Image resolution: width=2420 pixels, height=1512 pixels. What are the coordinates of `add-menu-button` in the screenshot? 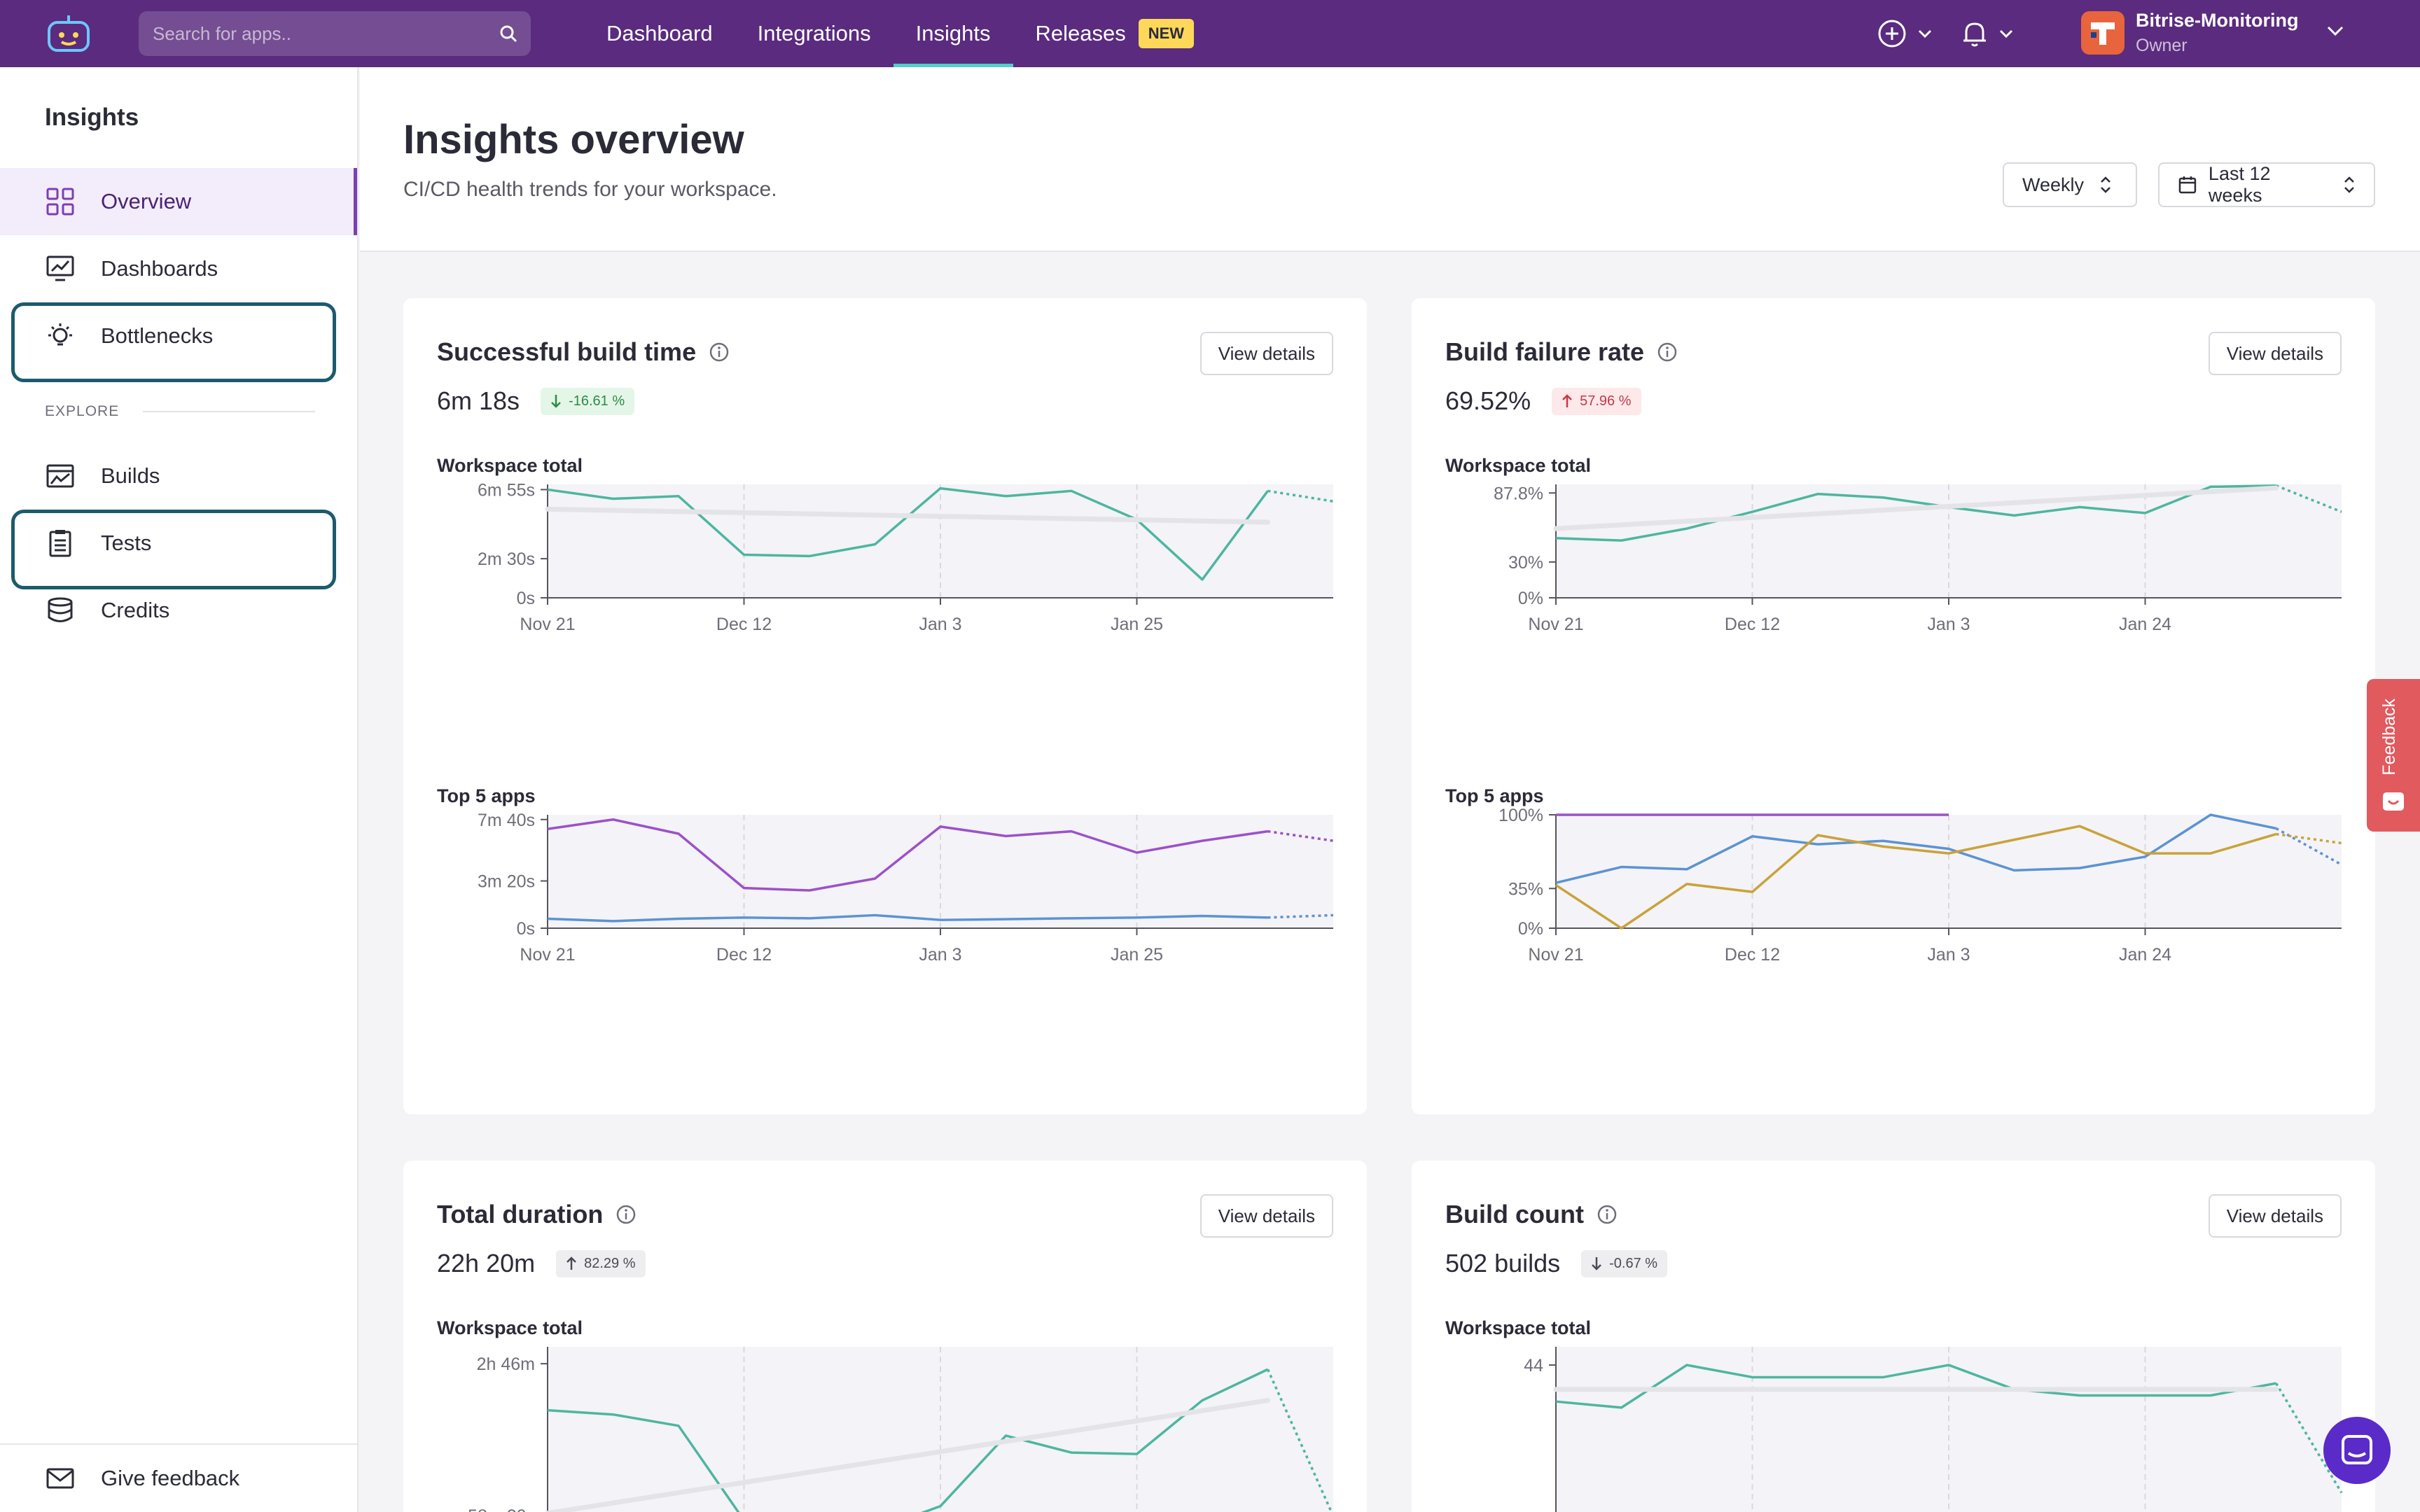 It's located at (1905, 33).